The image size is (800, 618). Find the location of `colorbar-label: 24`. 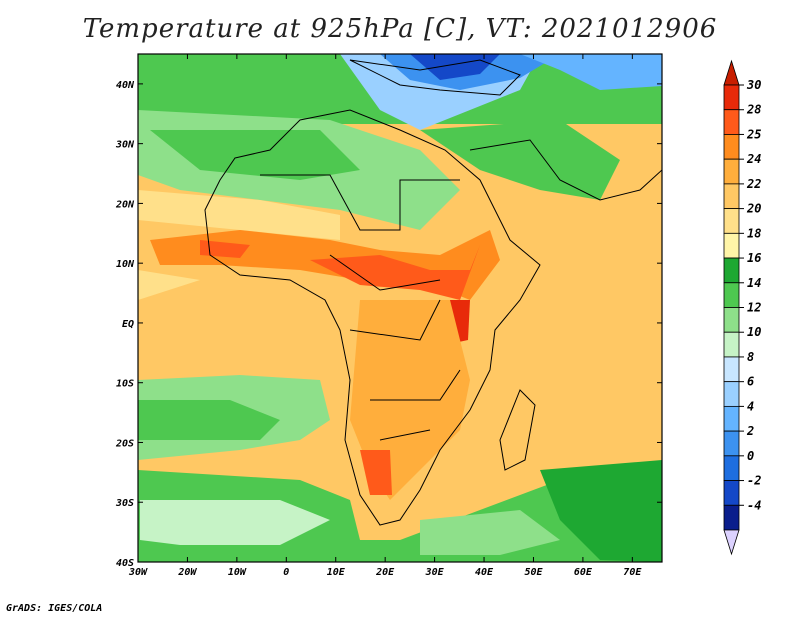

colorbar-label: 24 is located at coordinates (753, 159).